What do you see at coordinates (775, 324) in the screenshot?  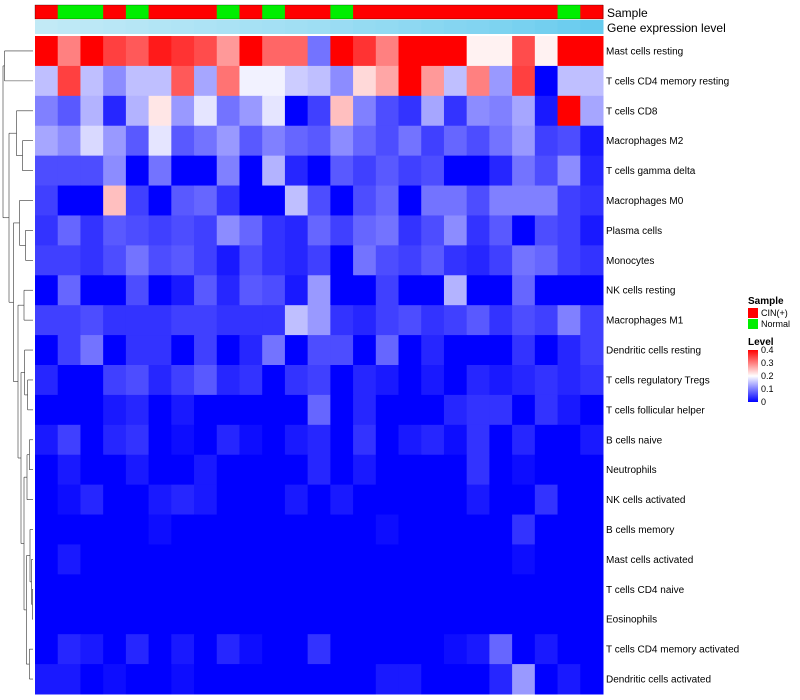 I see `legend-label-normal: Normal` at bounding box center [775, 324].